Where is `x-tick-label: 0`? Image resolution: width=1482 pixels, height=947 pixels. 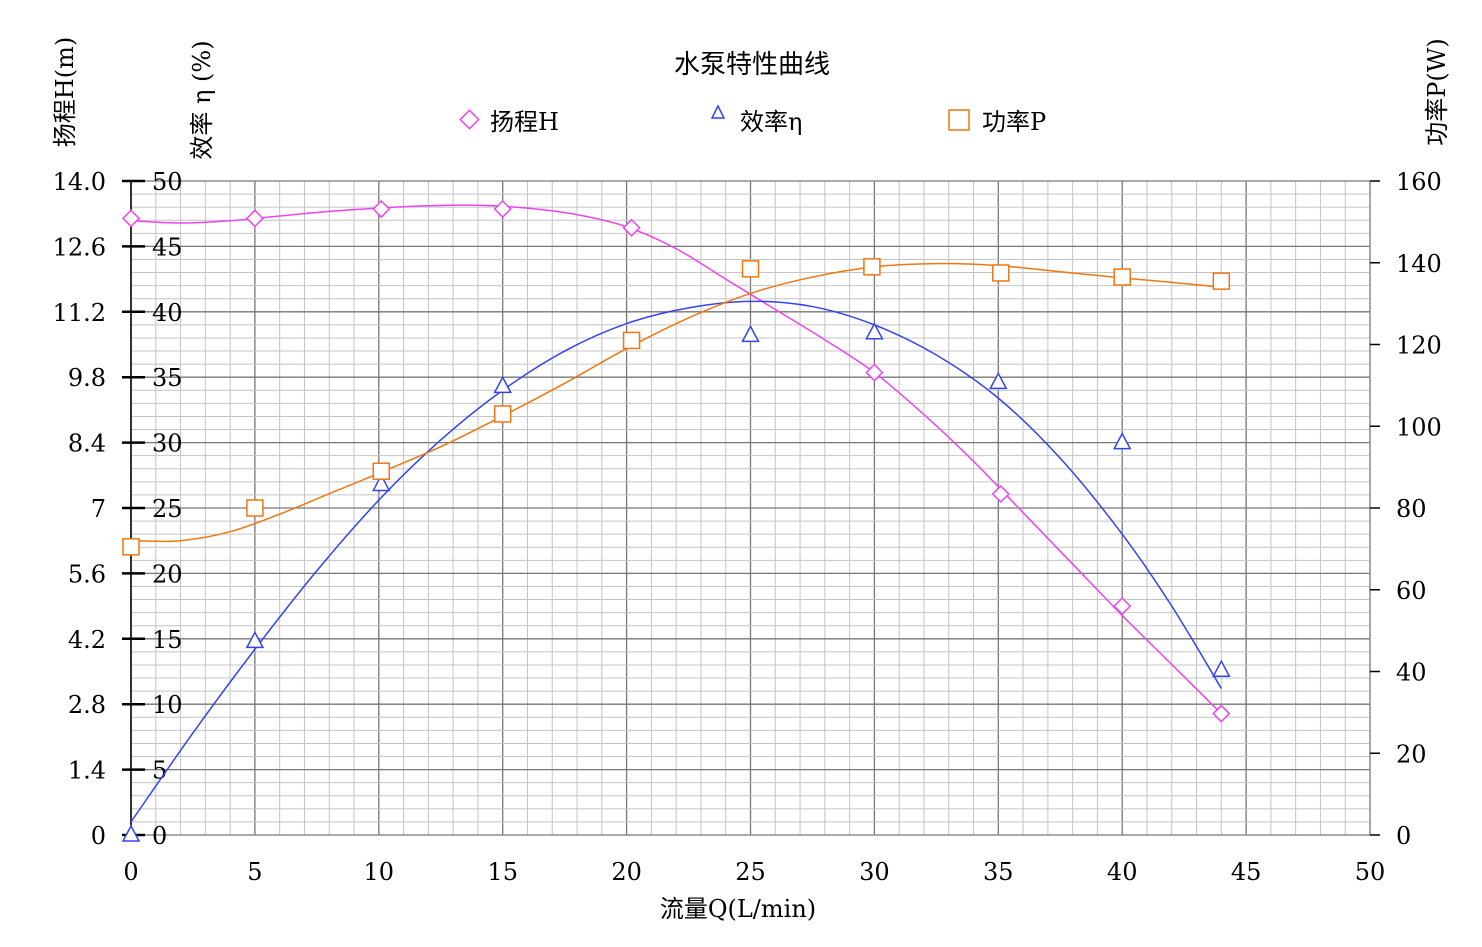 x-tick-label: 0 is located at coordinates (130, 872).